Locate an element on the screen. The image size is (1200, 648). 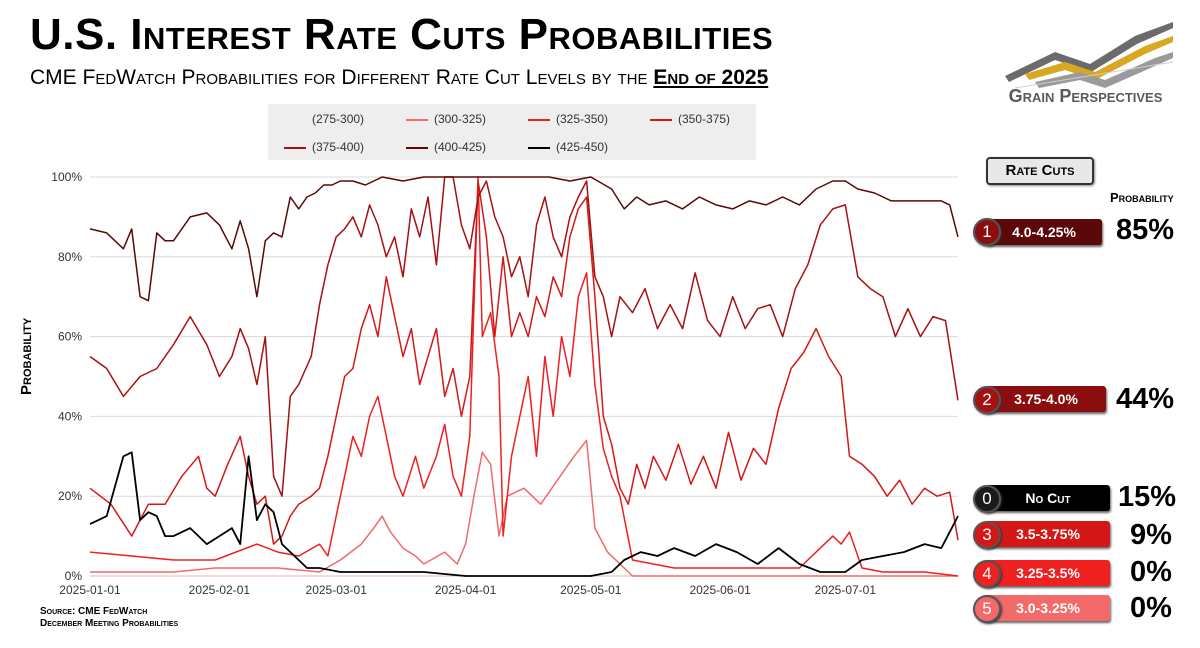
x-tick-label: 2025-01-01 is located at coordinates (90, 590).